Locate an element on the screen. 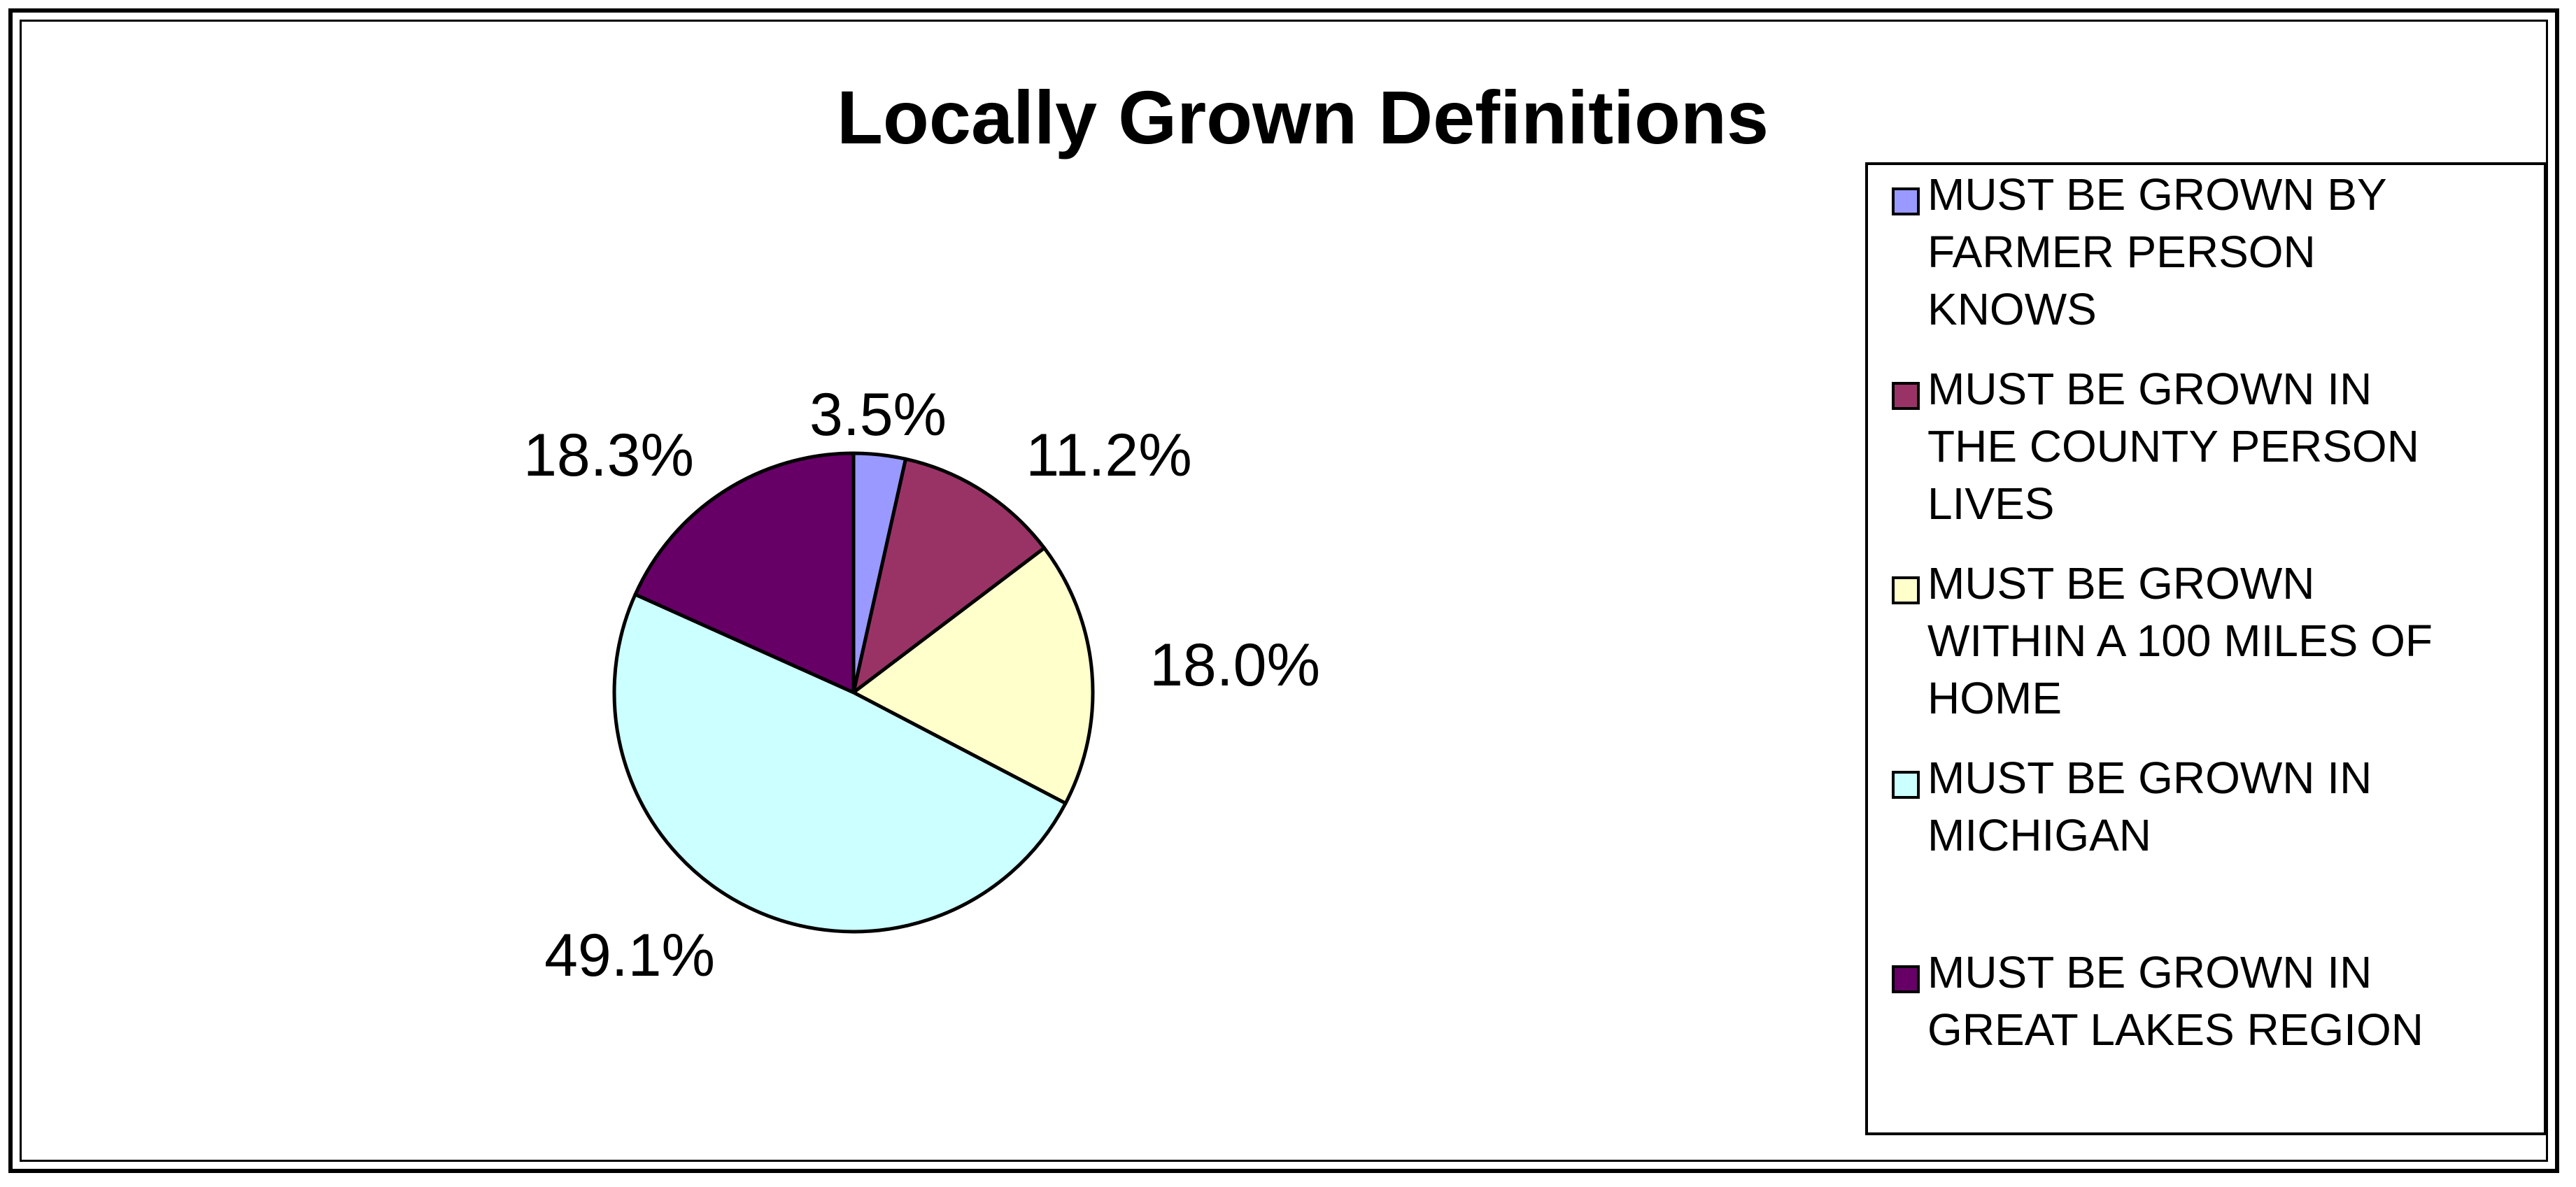 The image size is (2576, 1187). legend-label-2-line-3: LIVES is located at coordinates (1990, 503).